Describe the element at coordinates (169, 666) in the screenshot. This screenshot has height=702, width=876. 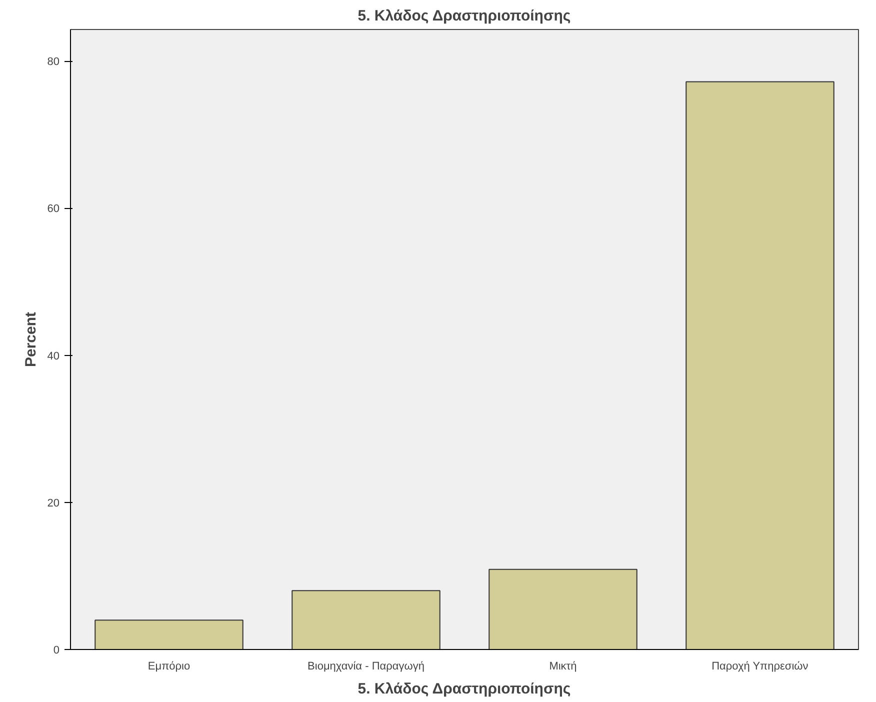
I see `x-tick-label: Εμπόριο` at that location.